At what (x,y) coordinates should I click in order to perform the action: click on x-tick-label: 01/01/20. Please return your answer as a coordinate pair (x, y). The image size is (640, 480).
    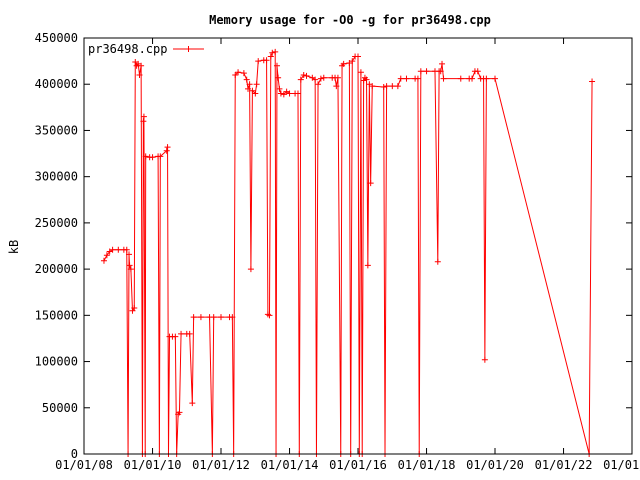
    Looking at the image, I should click on (495, 465).